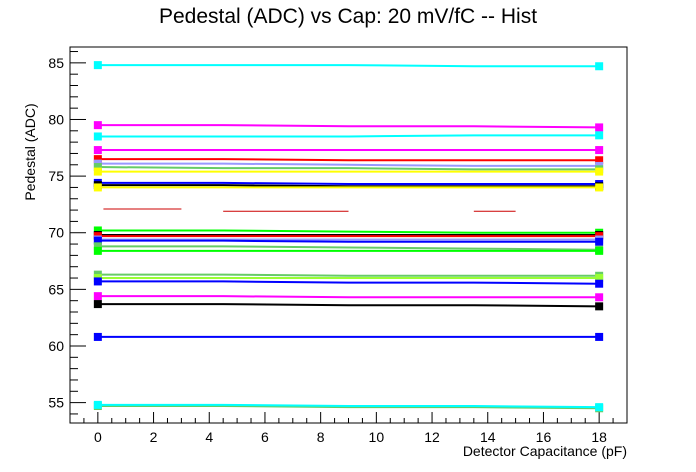 The height and width of the screenshot is (472, 696). I want to click on chart-title: Pedestal (ADC) vs Cap: 20 mV/fC -- Hist, so click(348, 16).